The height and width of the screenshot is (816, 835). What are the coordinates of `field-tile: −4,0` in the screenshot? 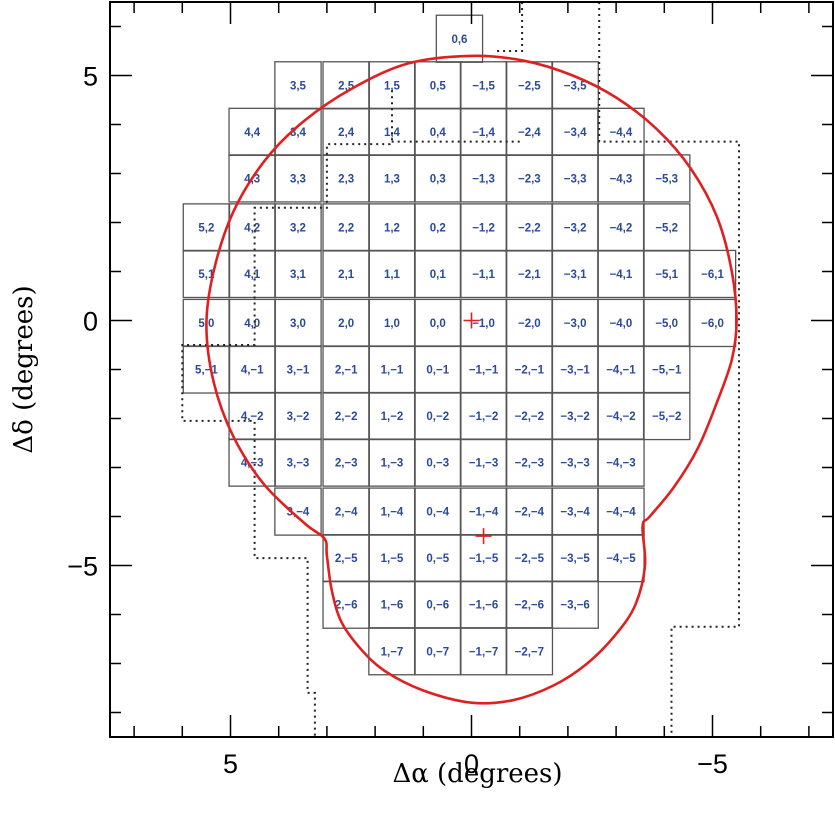 It's located at (621, 323).